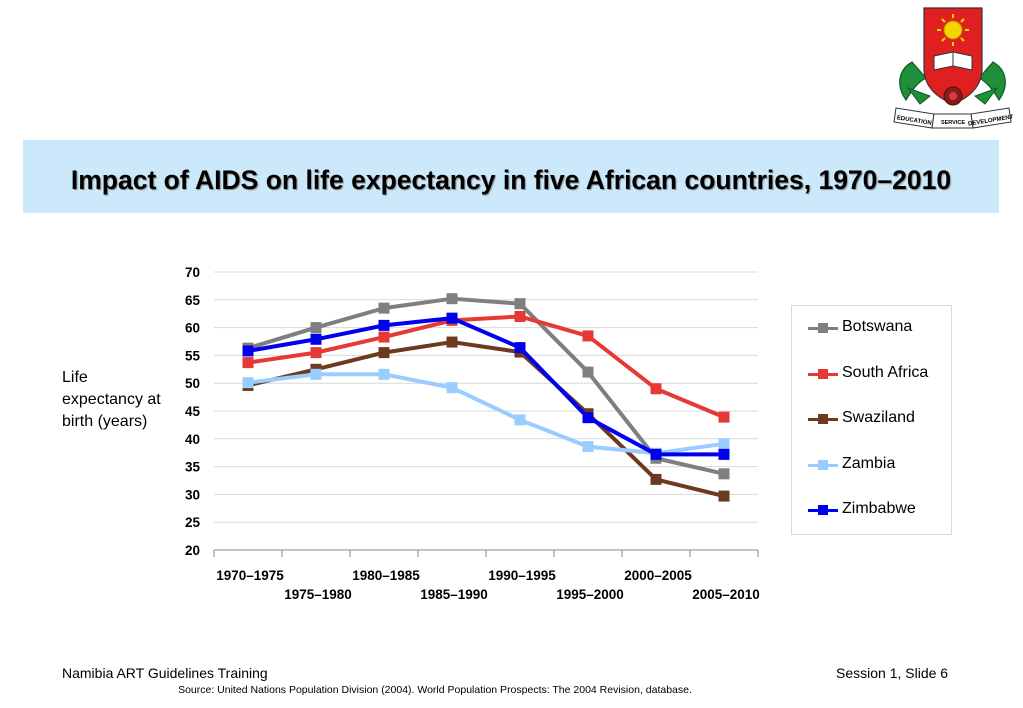  Describe the element at coordinates (953, 123) in the screenshot. I see `crest-banner-bottom: SERVICE` at that location.